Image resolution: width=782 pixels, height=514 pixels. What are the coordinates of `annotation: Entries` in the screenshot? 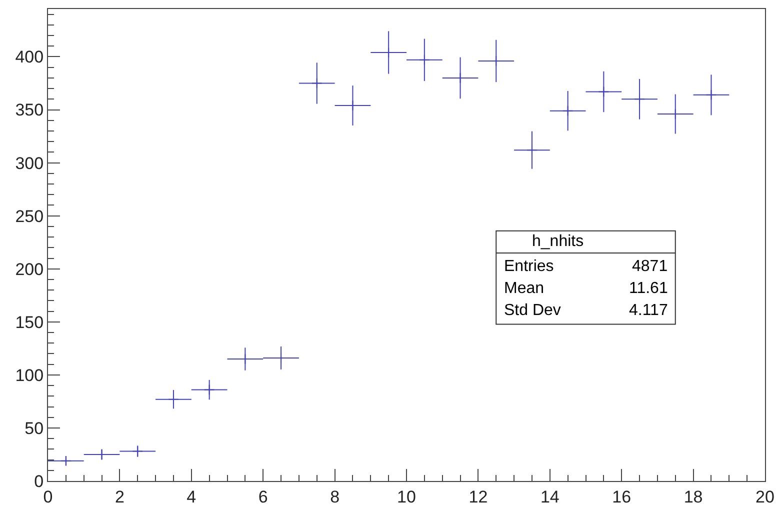 It's located at (529, 266).